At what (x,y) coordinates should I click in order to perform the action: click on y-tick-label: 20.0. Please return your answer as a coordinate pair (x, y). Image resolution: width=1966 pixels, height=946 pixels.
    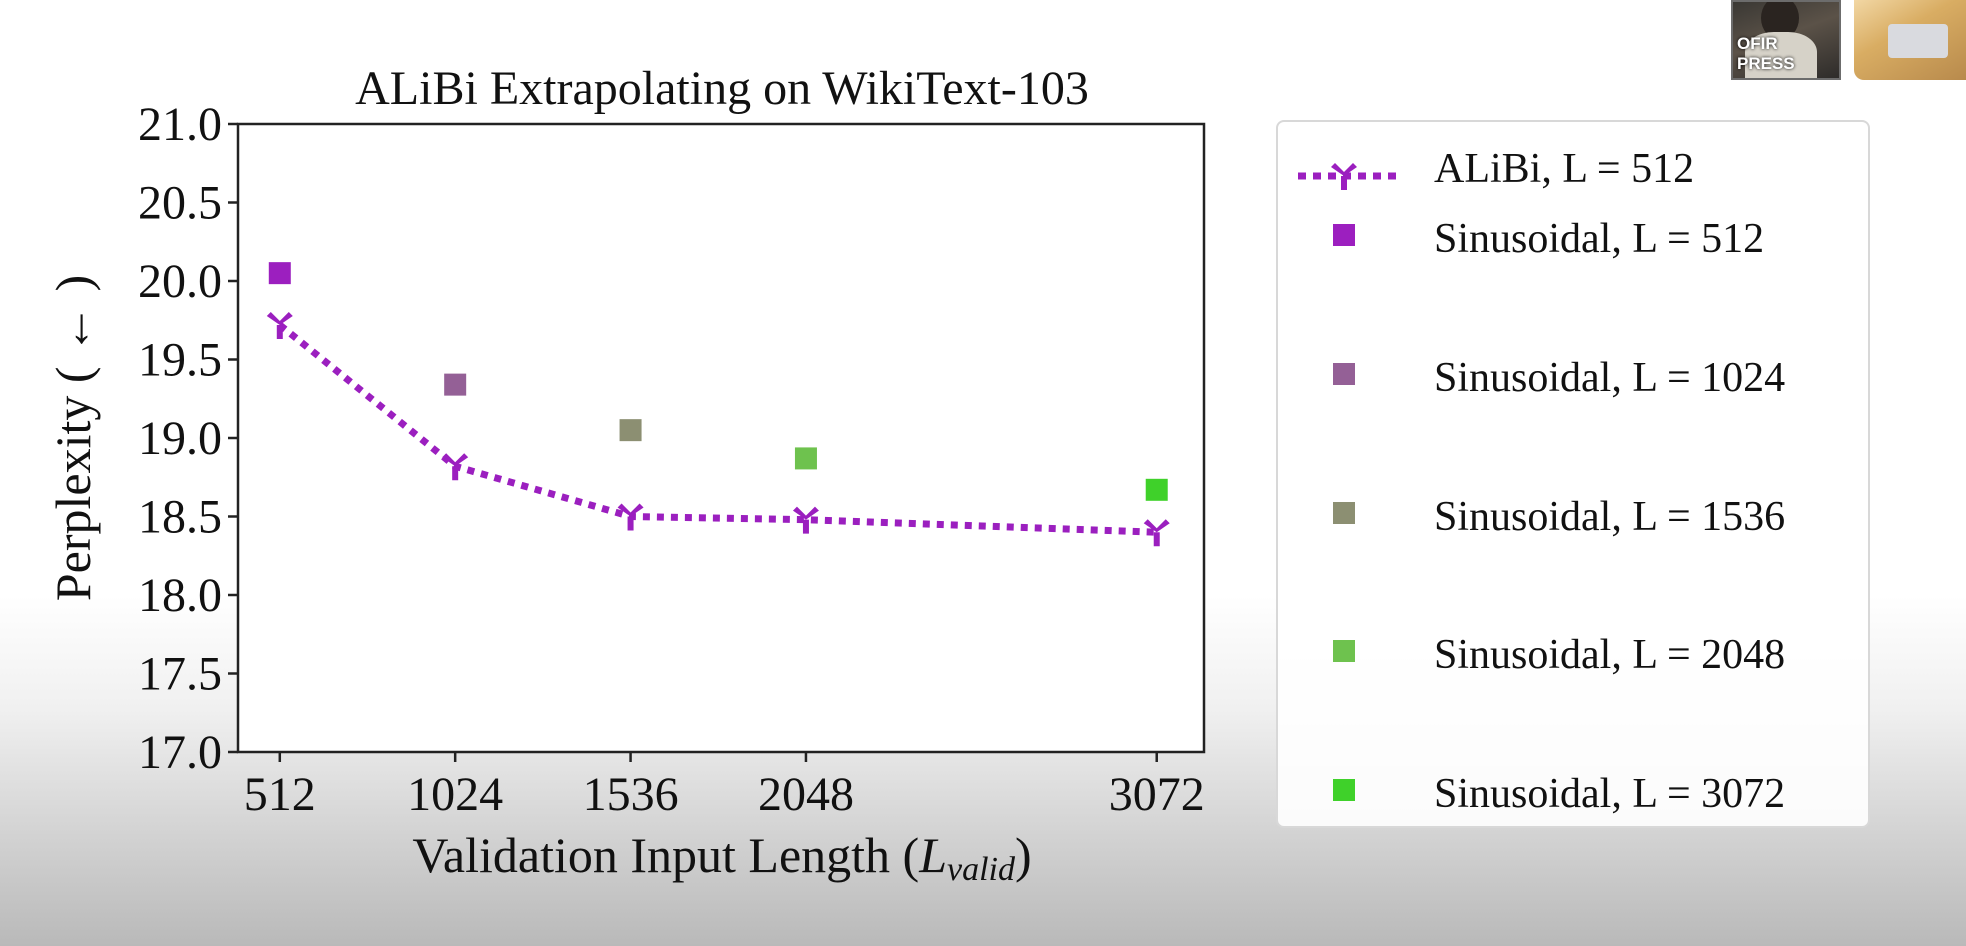
    Looking at the image, I should click on (180, 281).